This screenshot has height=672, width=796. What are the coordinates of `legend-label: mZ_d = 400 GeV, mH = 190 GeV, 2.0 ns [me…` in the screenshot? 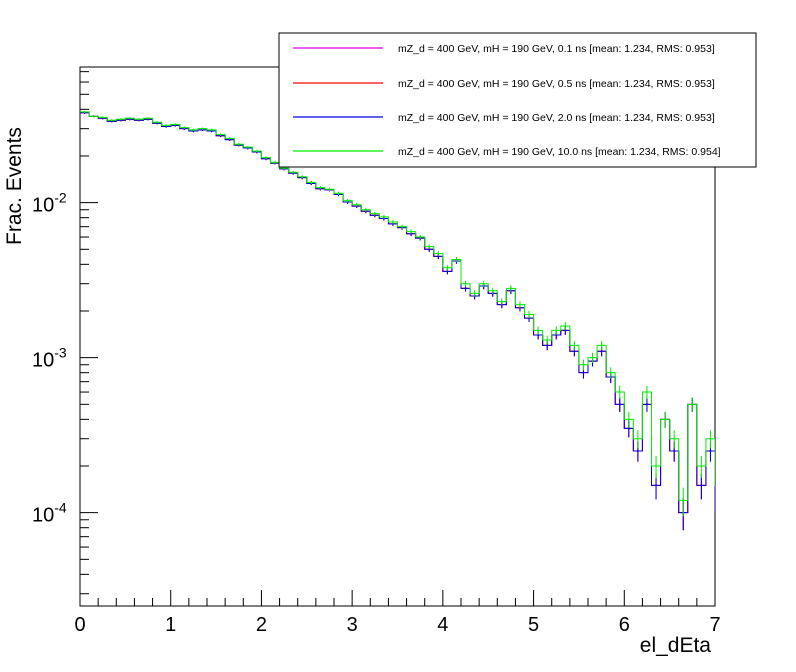 It's located at (556, 118).